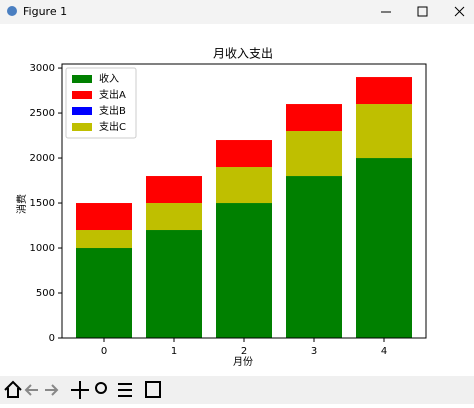  What do you see at coordinates (109, 78) in the screenshot?
I see `legend-label: 收入` at bounding box center [109, 78].